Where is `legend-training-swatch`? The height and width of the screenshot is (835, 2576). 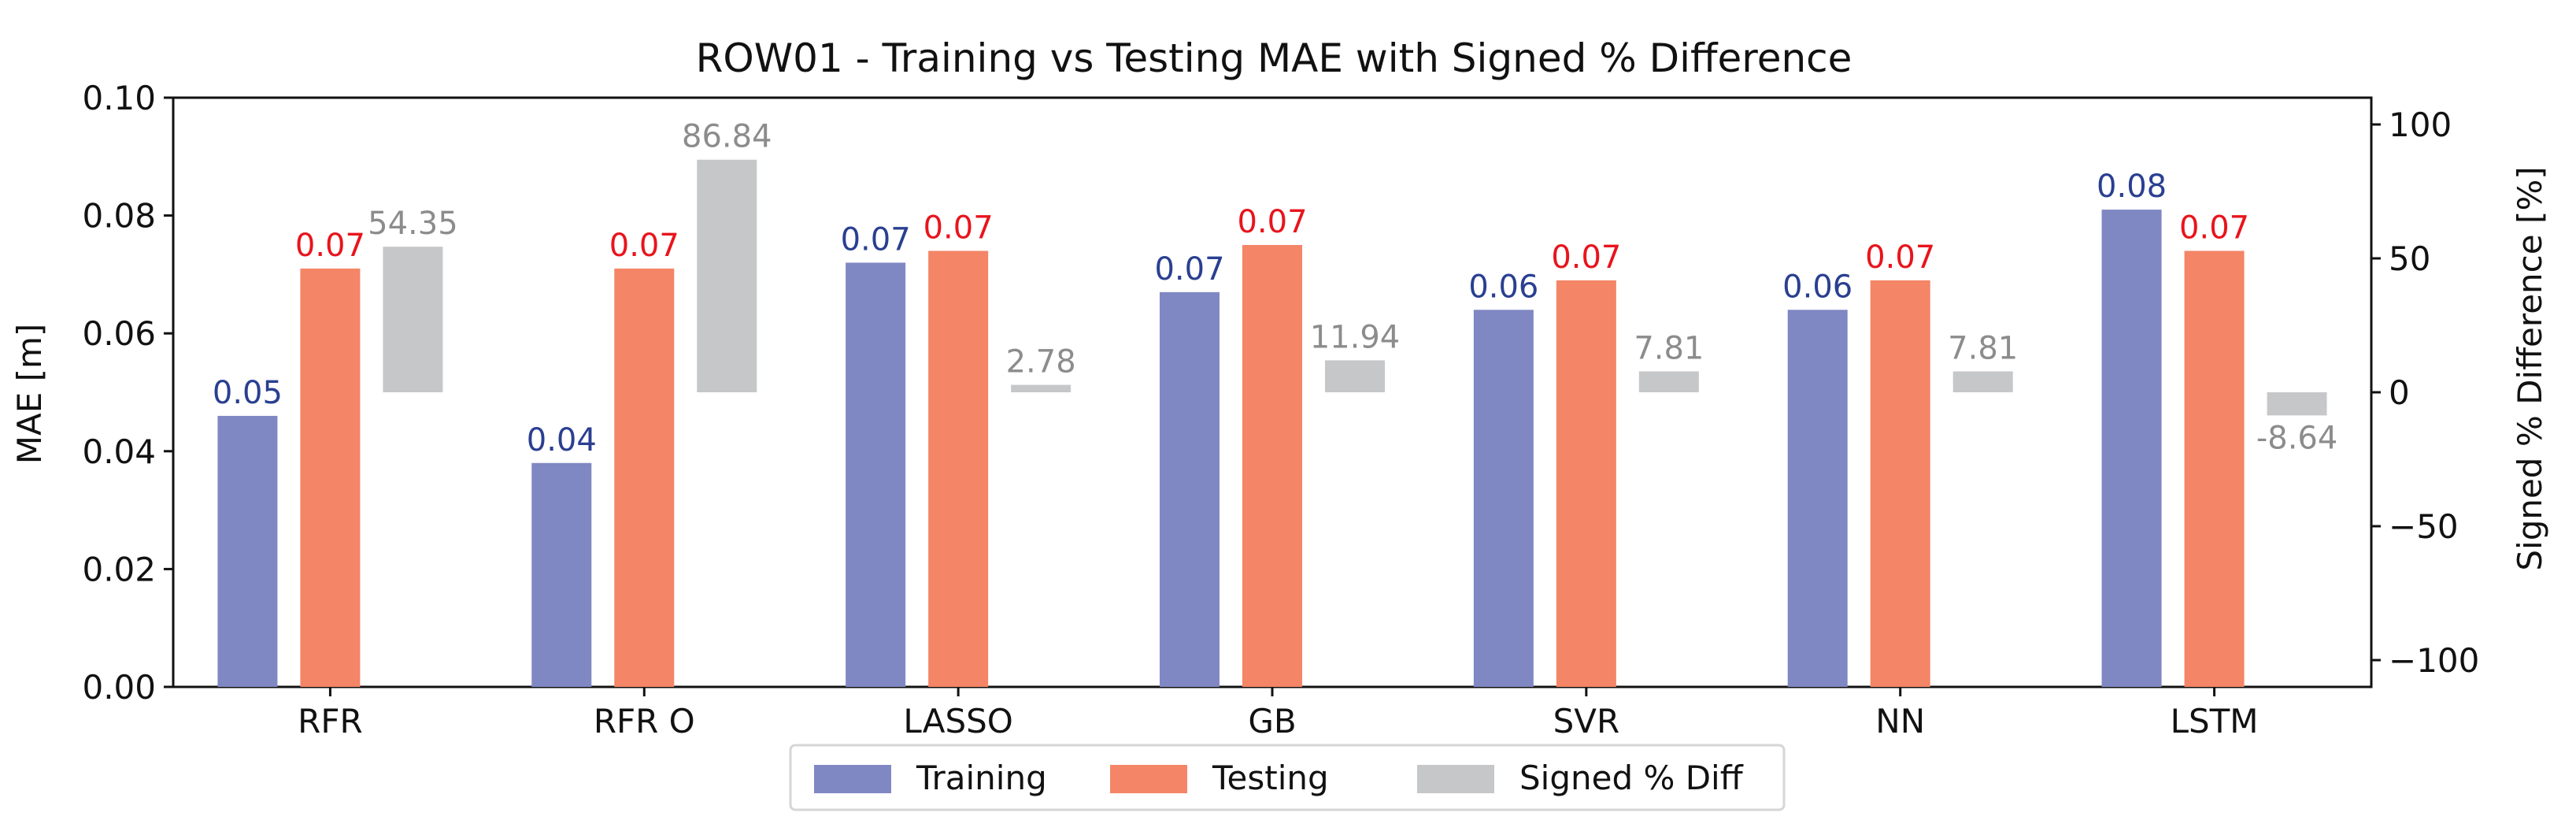
legend-training-swatch is located at coordinates (852, 779).